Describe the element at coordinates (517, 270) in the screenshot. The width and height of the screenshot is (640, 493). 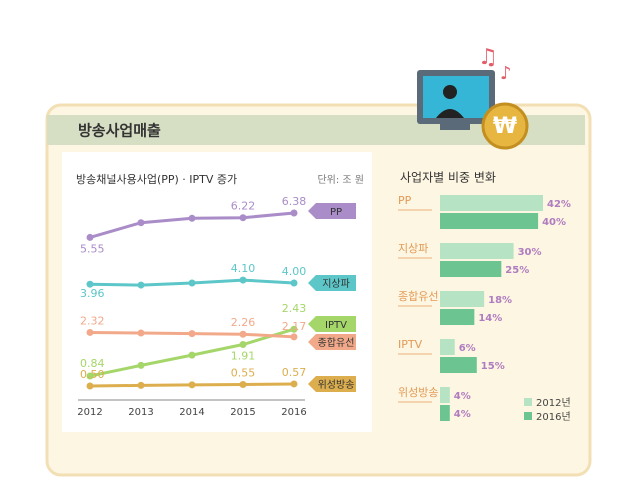
I see `value-label: 25%` at that location.